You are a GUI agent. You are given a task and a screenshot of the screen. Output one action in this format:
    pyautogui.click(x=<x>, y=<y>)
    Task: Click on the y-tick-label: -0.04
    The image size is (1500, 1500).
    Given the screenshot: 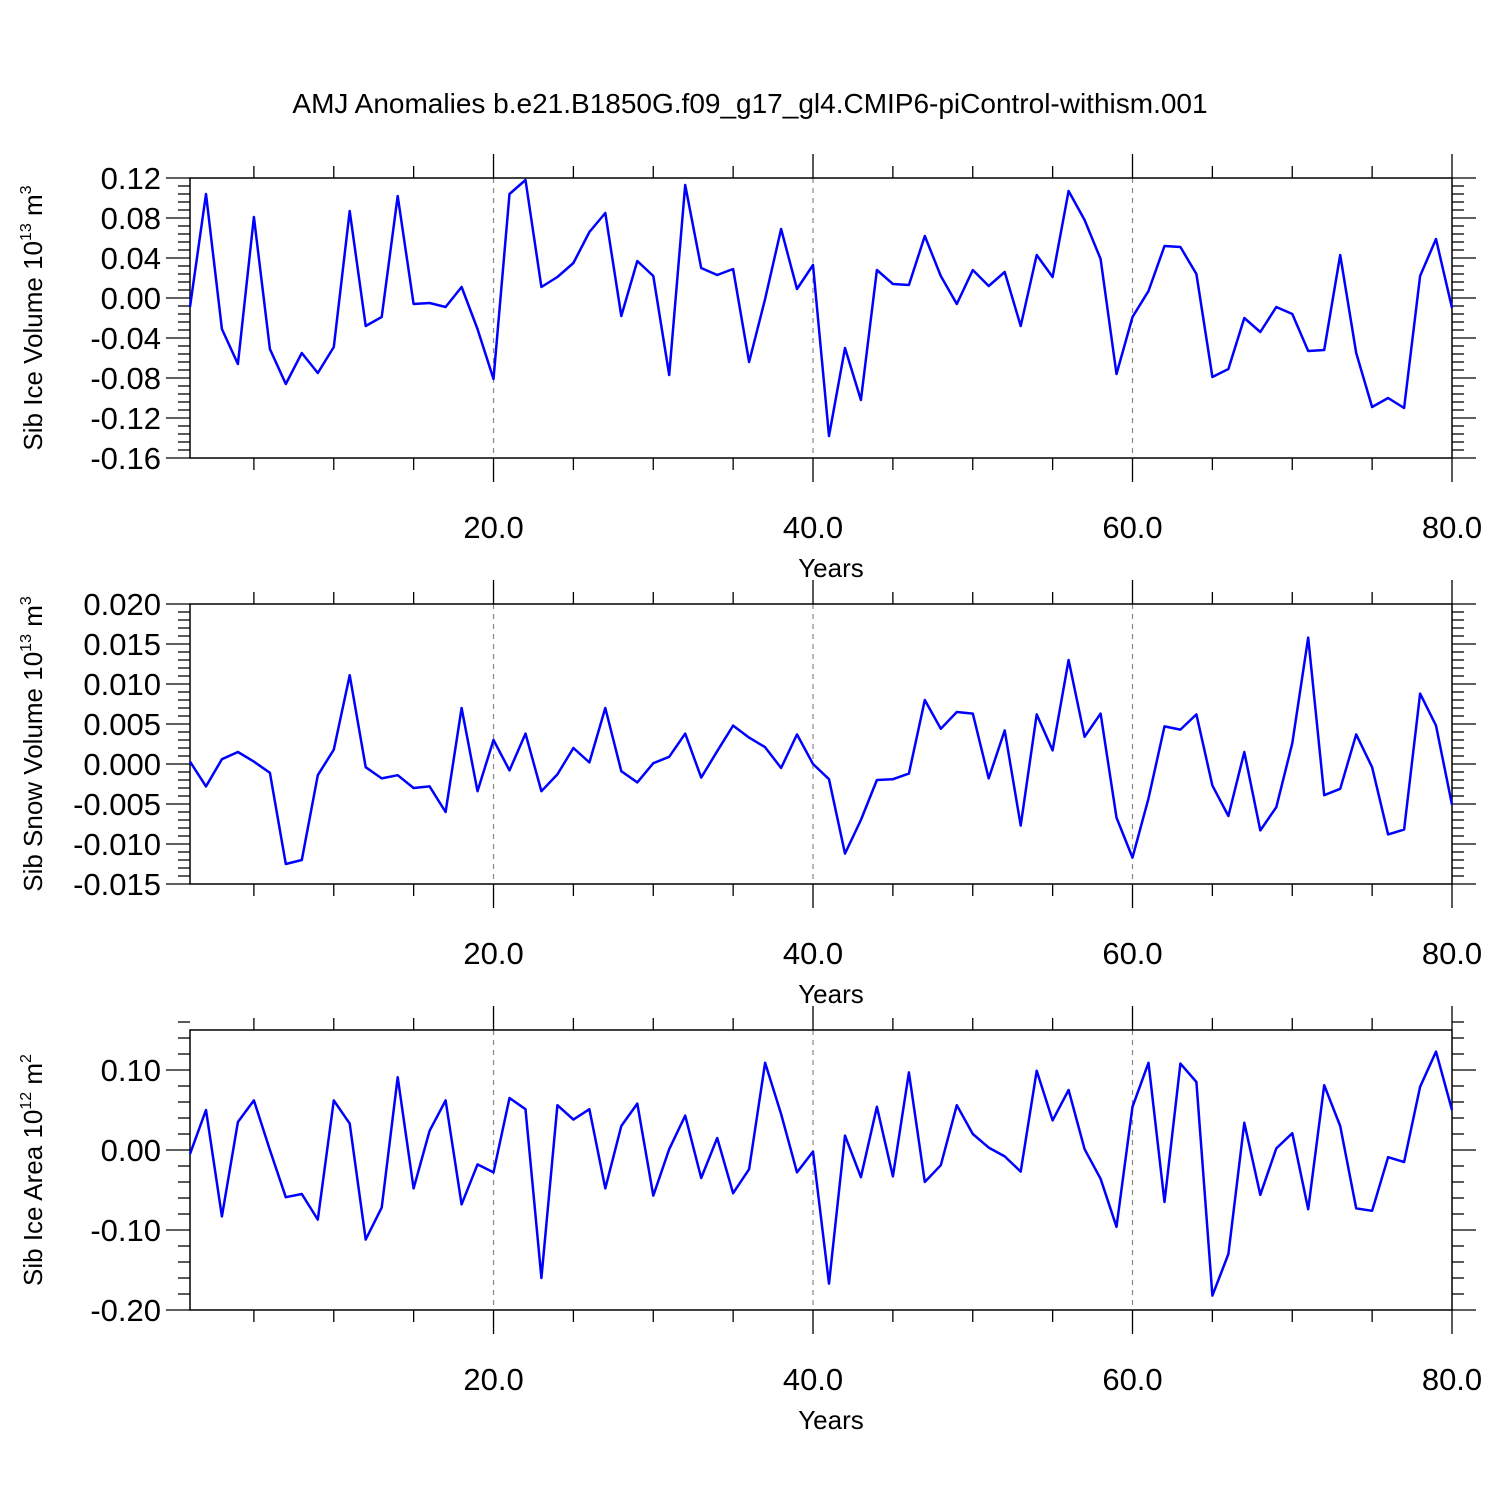 What is the action you would take?
    pyautogui.click(x=125, y=338)
    